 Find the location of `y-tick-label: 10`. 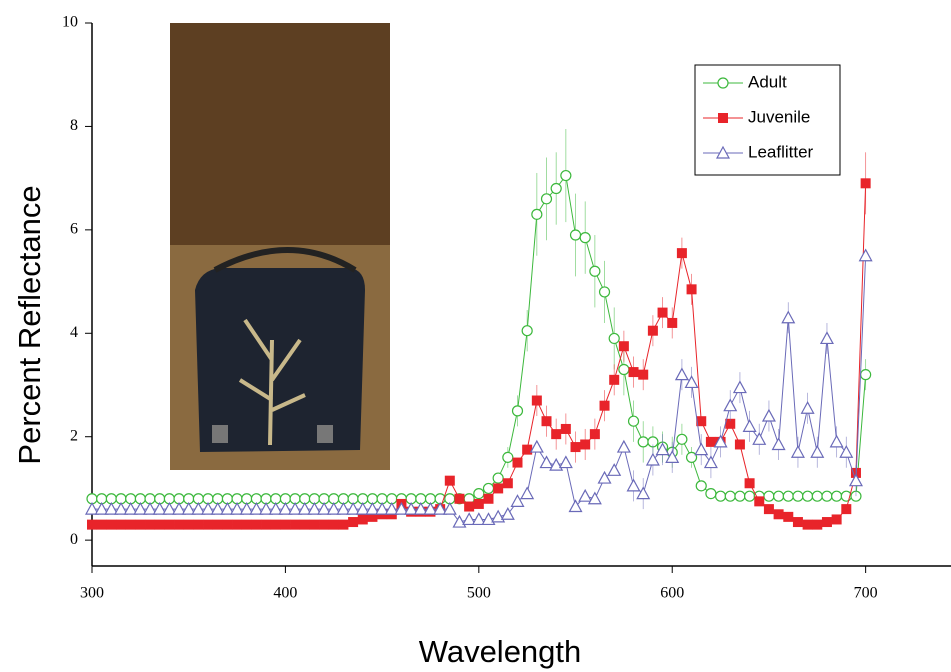

y-tick-label: 10 is located at coordinates (70, 22).